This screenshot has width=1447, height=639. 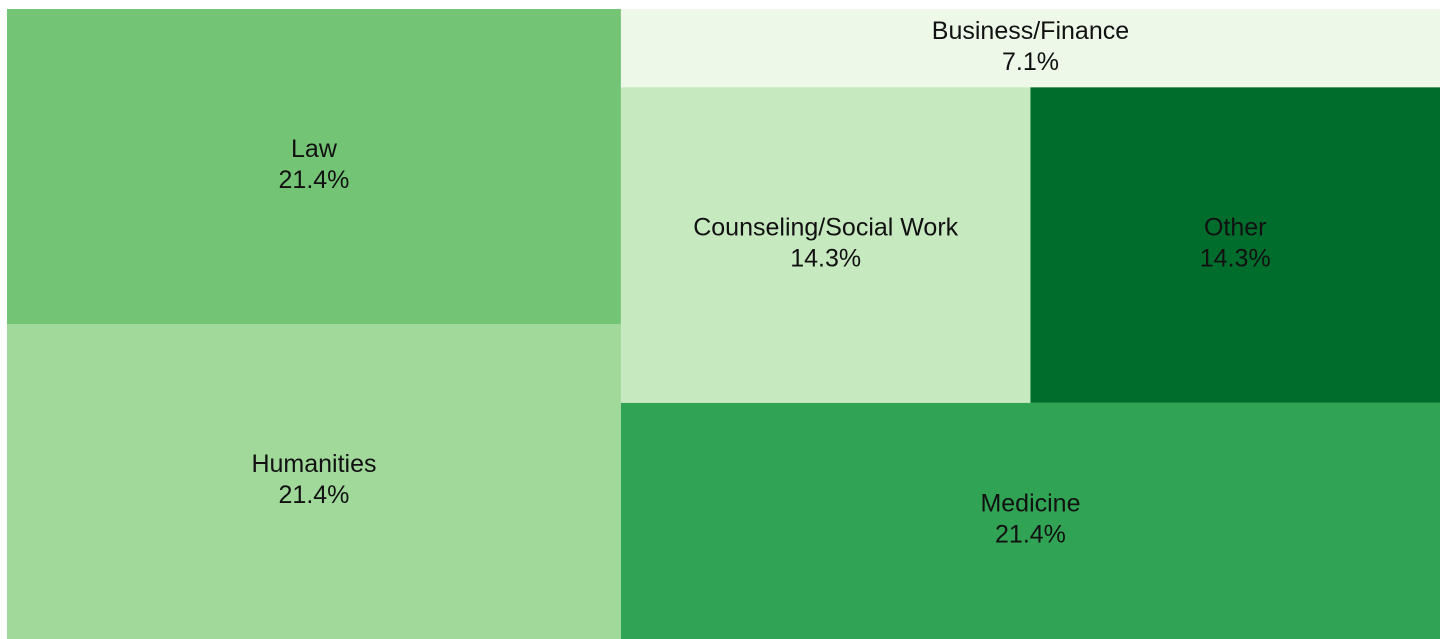 I want to click on tile-value-label: 7.1%, so click(x=1030, y=62).